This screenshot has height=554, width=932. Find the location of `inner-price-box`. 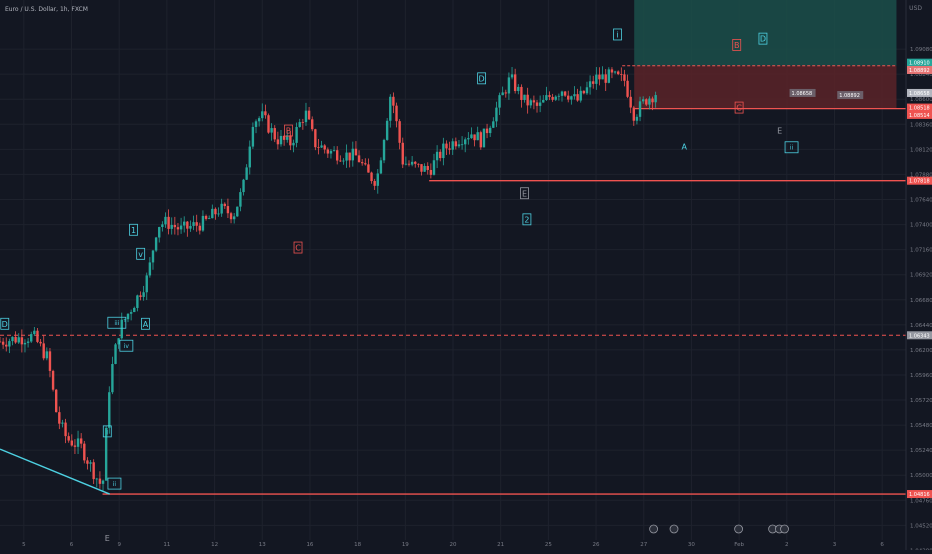

inner-price-box is located at coordinates (850, 95).